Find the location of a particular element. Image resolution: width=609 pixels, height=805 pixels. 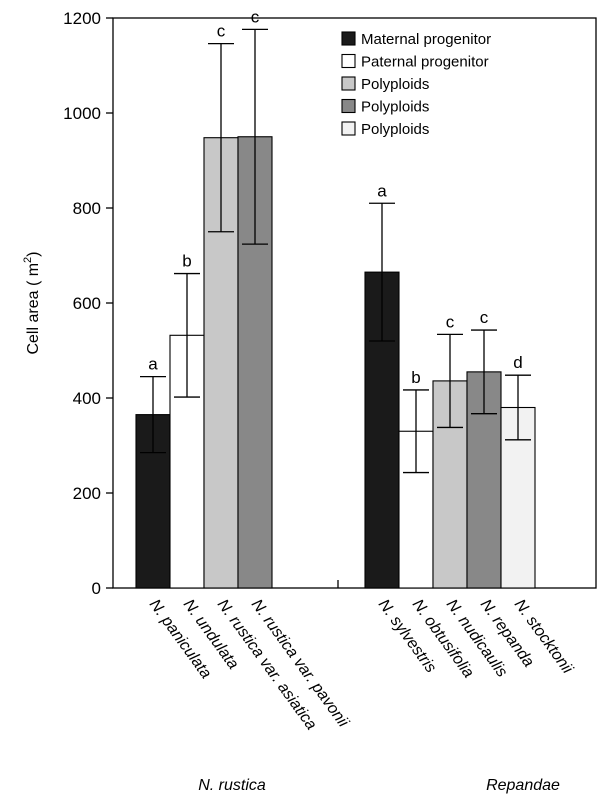

y-axis-title: Cell area ( m2) is located at coordinates (32, 302).